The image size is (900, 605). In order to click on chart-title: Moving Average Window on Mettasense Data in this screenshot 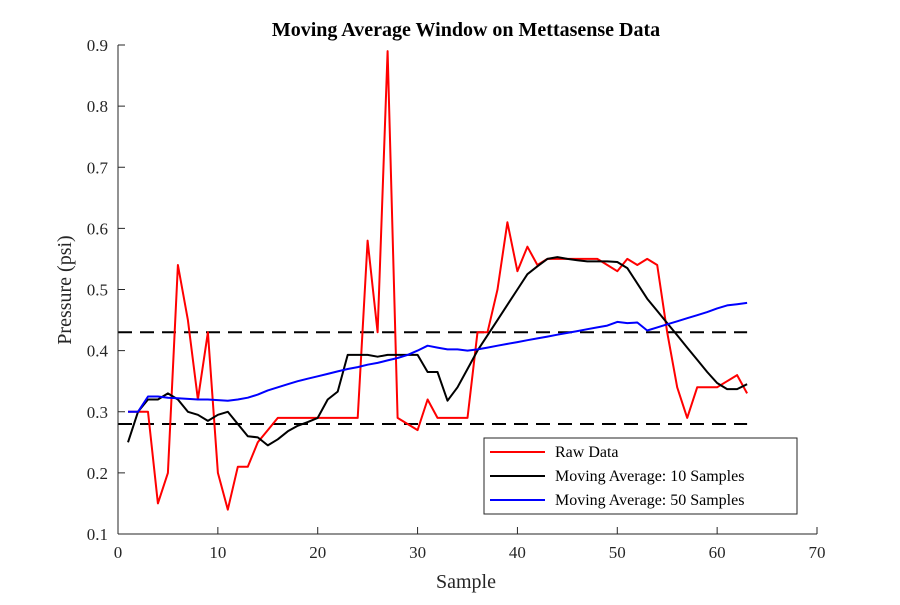, I will do `click(466, 30)`.